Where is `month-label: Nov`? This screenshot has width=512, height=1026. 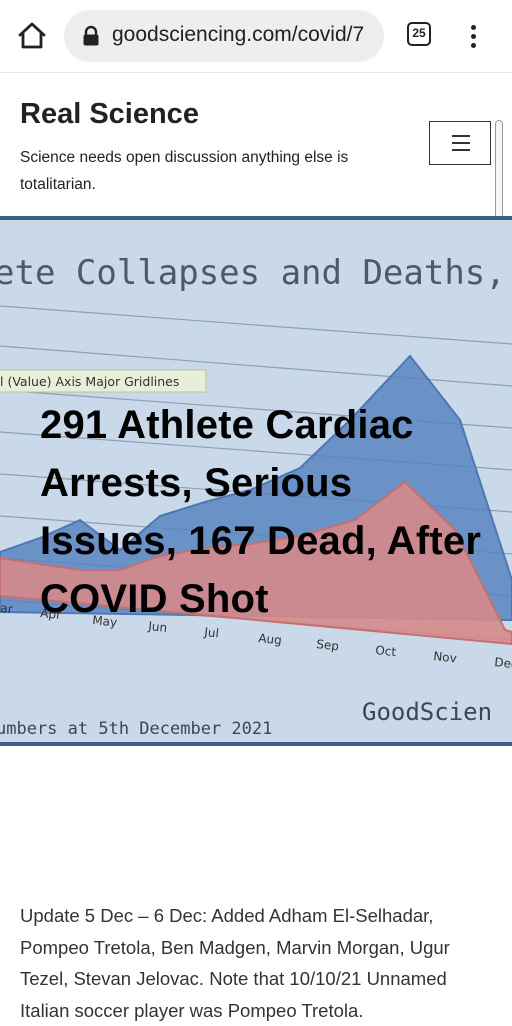 month-label: Nov is located at coordinates (445, 657).